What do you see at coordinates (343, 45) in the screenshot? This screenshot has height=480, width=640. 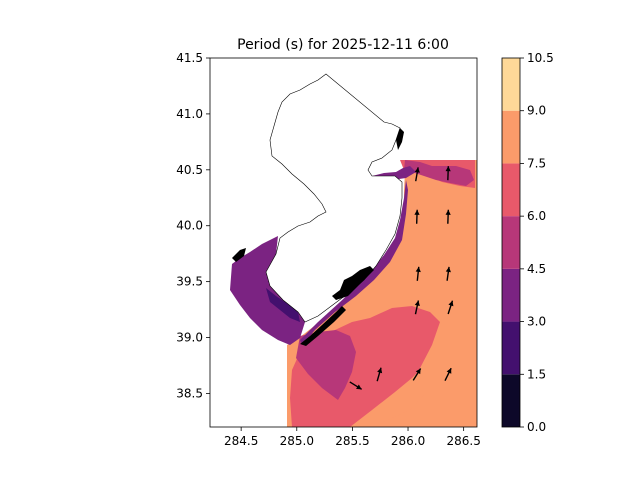 I see `chart-title: Period (s) for 2025-12-11 6:00` at bounding box center [343, 45].